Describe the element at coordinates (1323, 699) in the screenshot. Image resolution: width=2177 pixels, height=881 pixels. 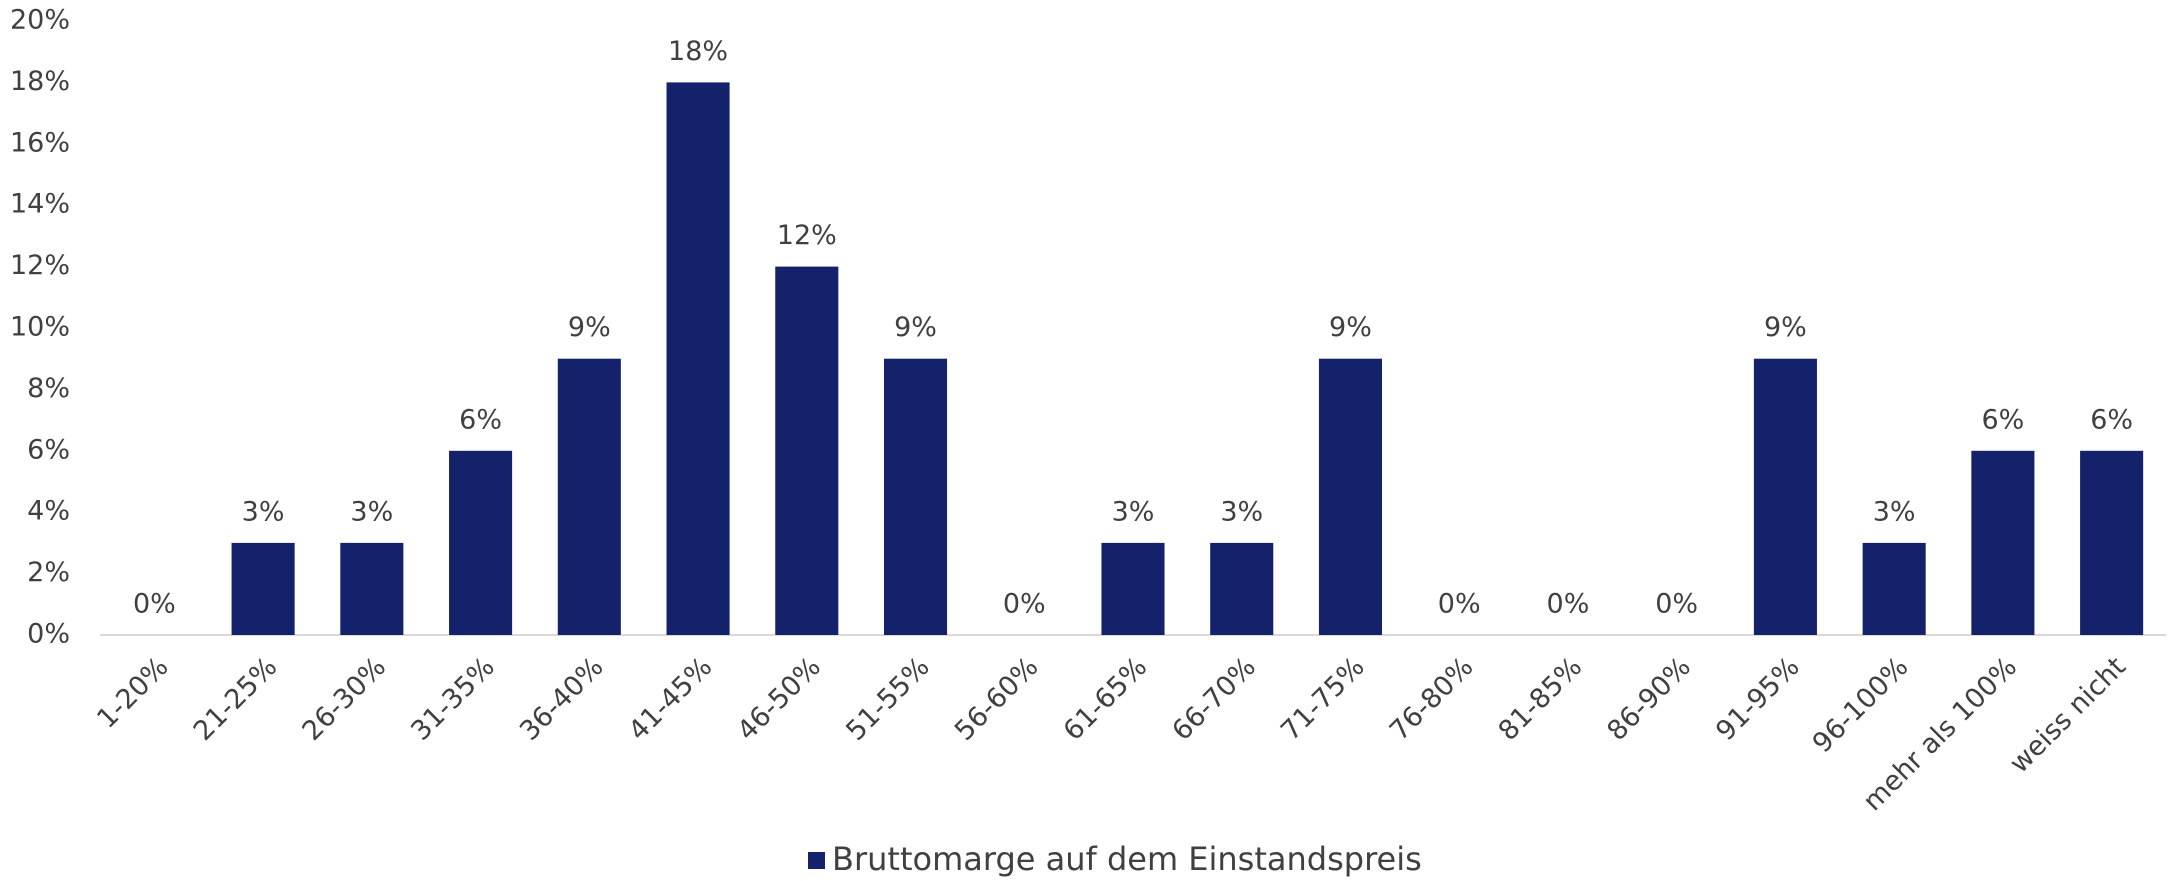
I see `x-tick-label: 71-75%` at that location.